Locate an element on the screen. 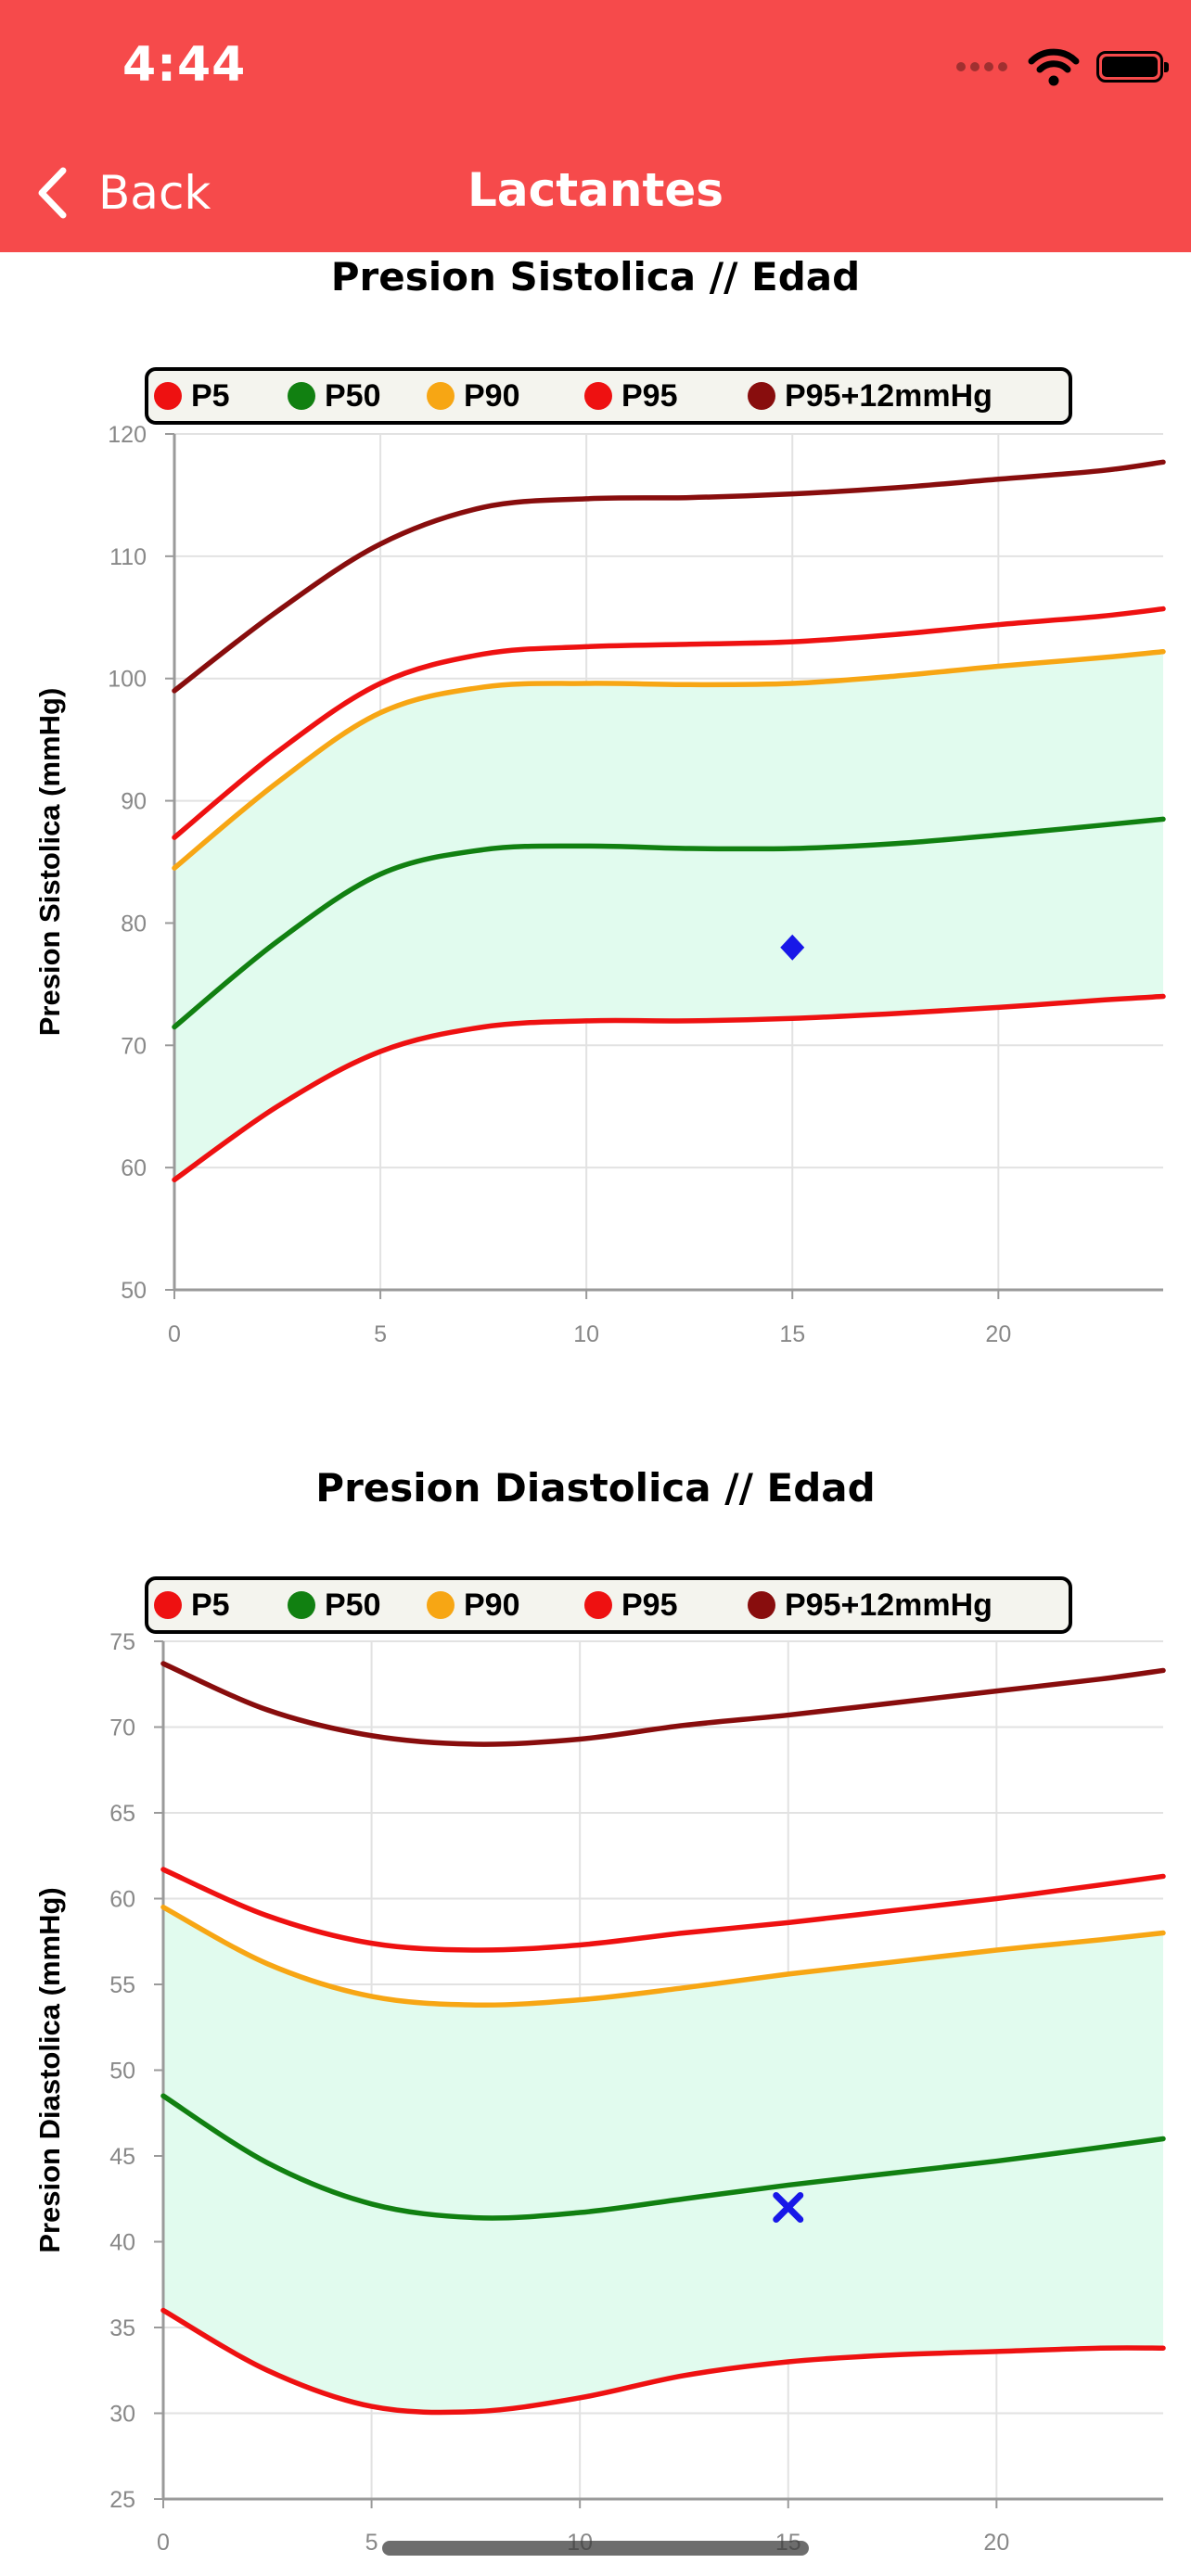 The height and width of the screenshot is (2576, 1191). battery-icon is located at coordinates (1132, 67).